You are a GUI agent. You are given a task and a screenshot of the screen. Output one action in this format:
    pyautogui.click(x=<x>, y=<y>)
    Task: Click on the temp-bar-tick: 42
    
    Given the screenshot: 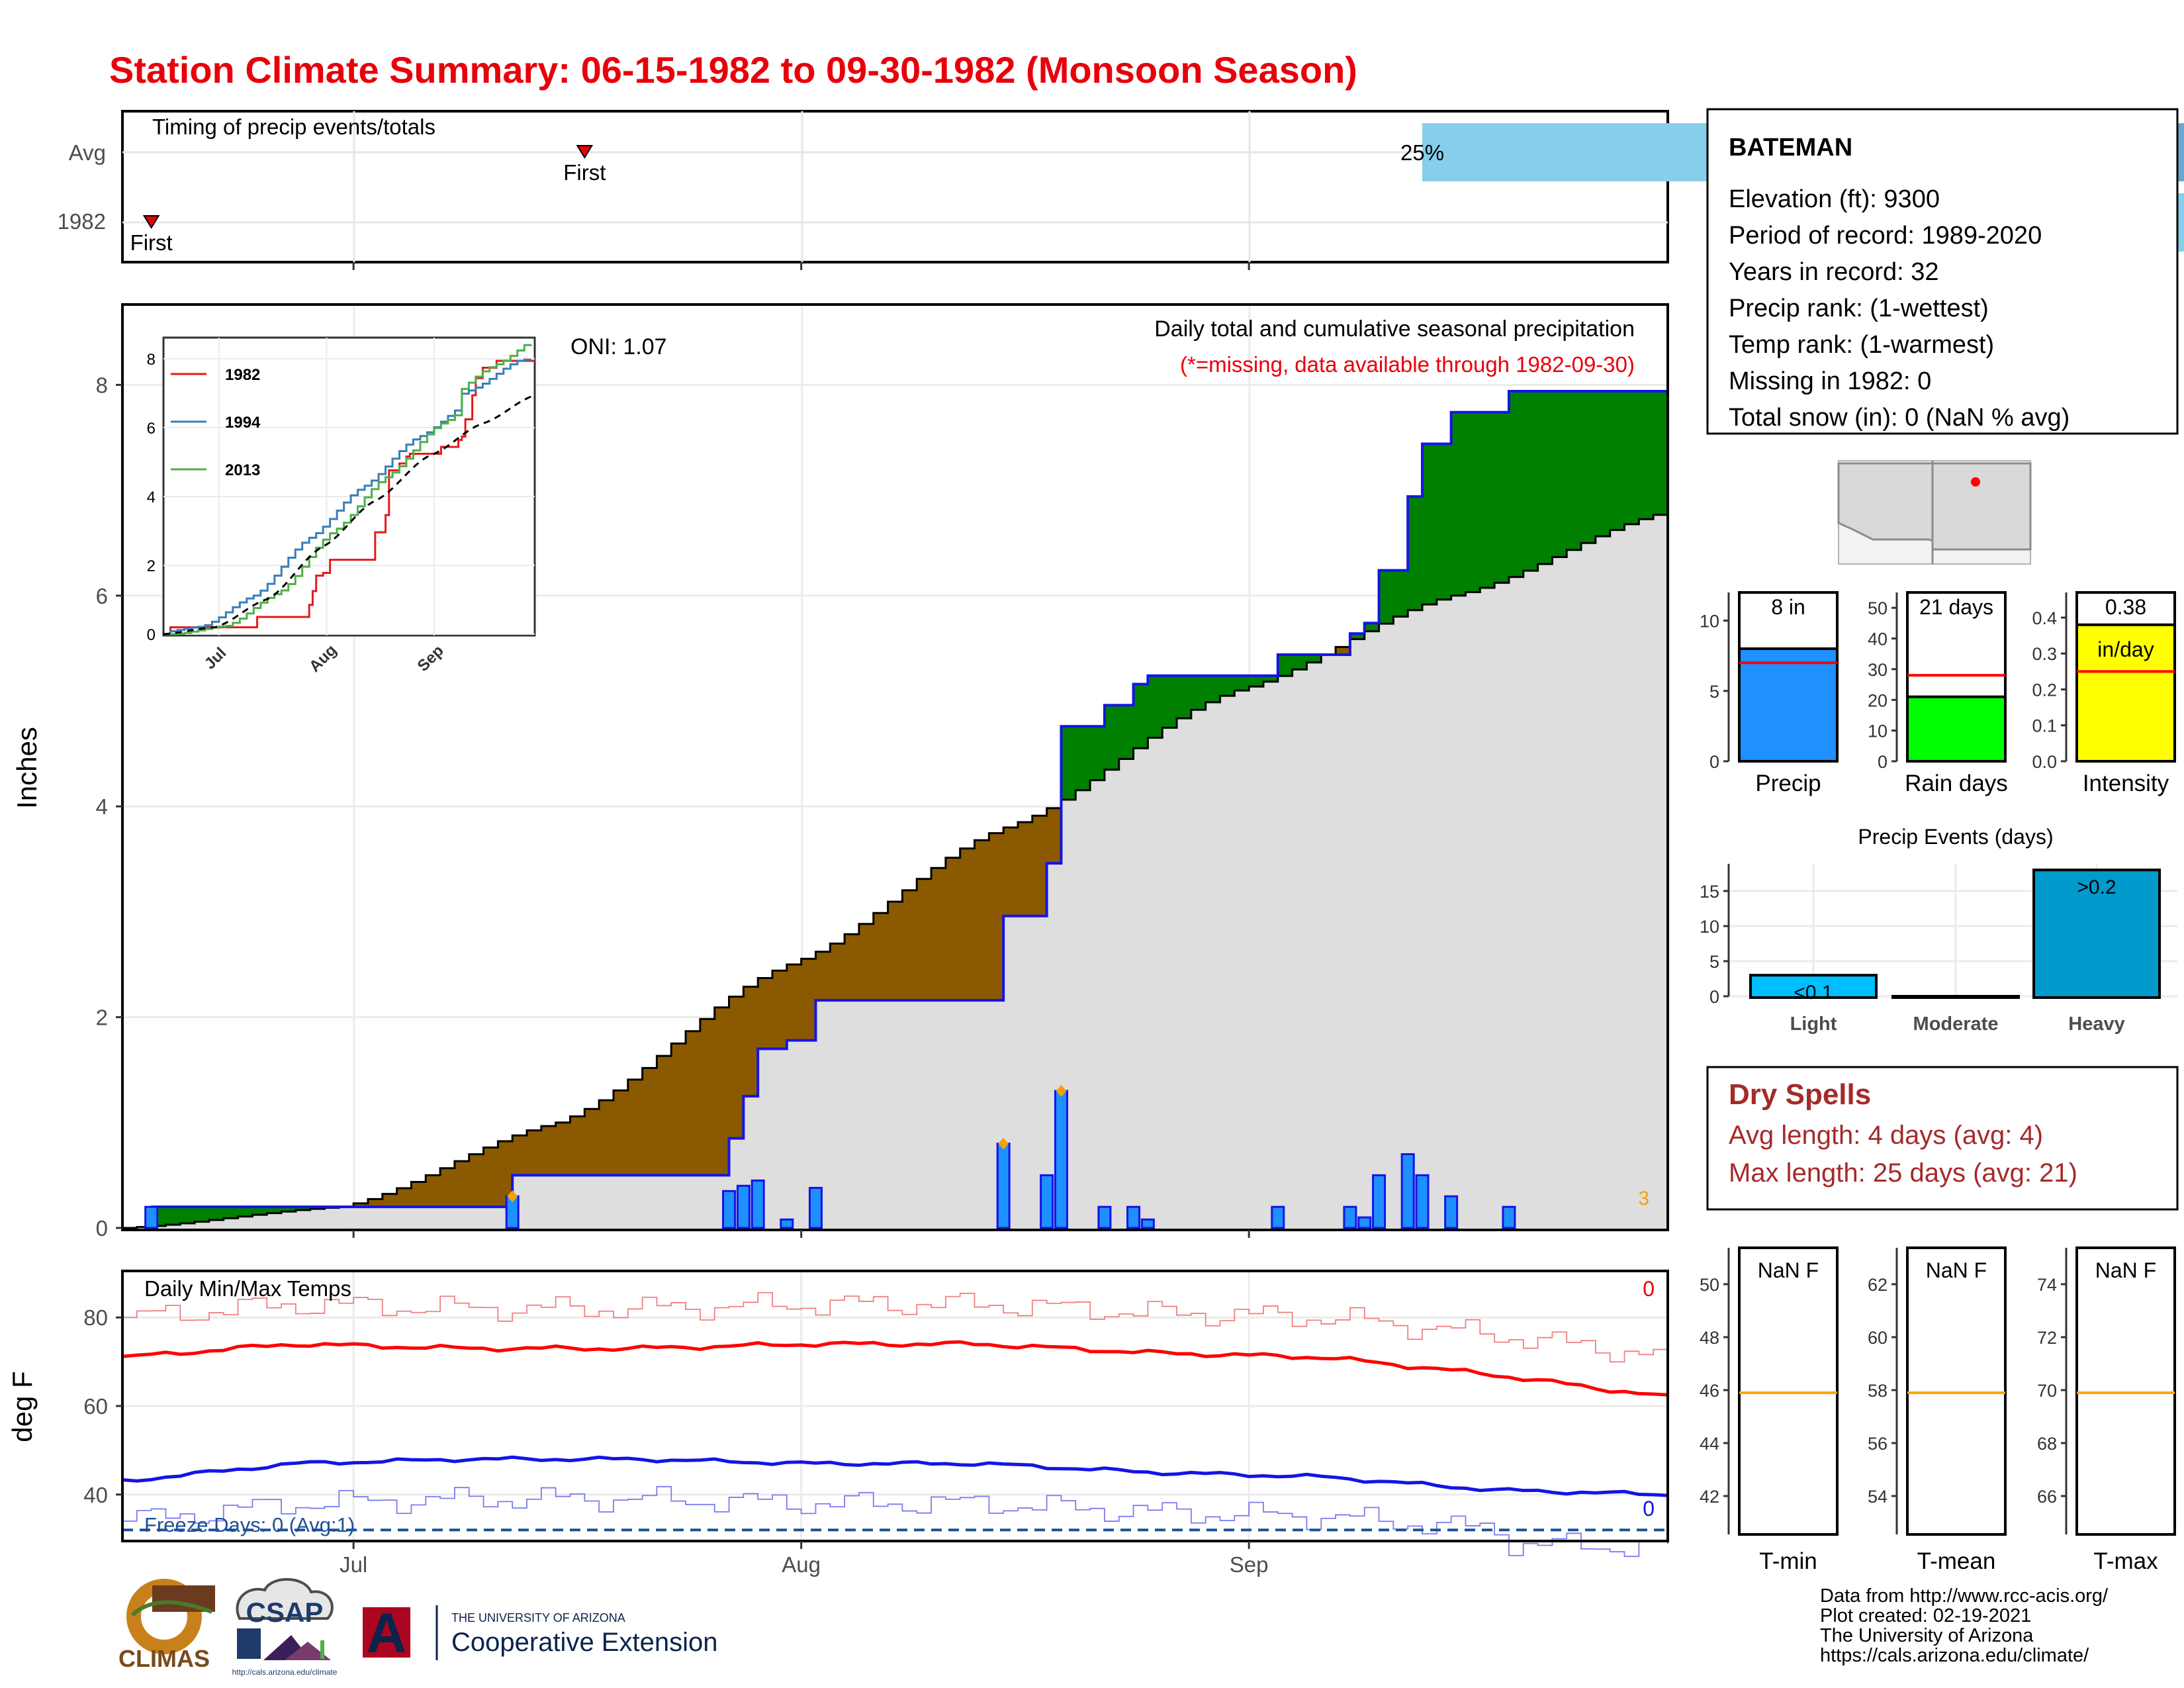 What is the action you would take?
    pyautogui.click(x=1709, y=1497)
    